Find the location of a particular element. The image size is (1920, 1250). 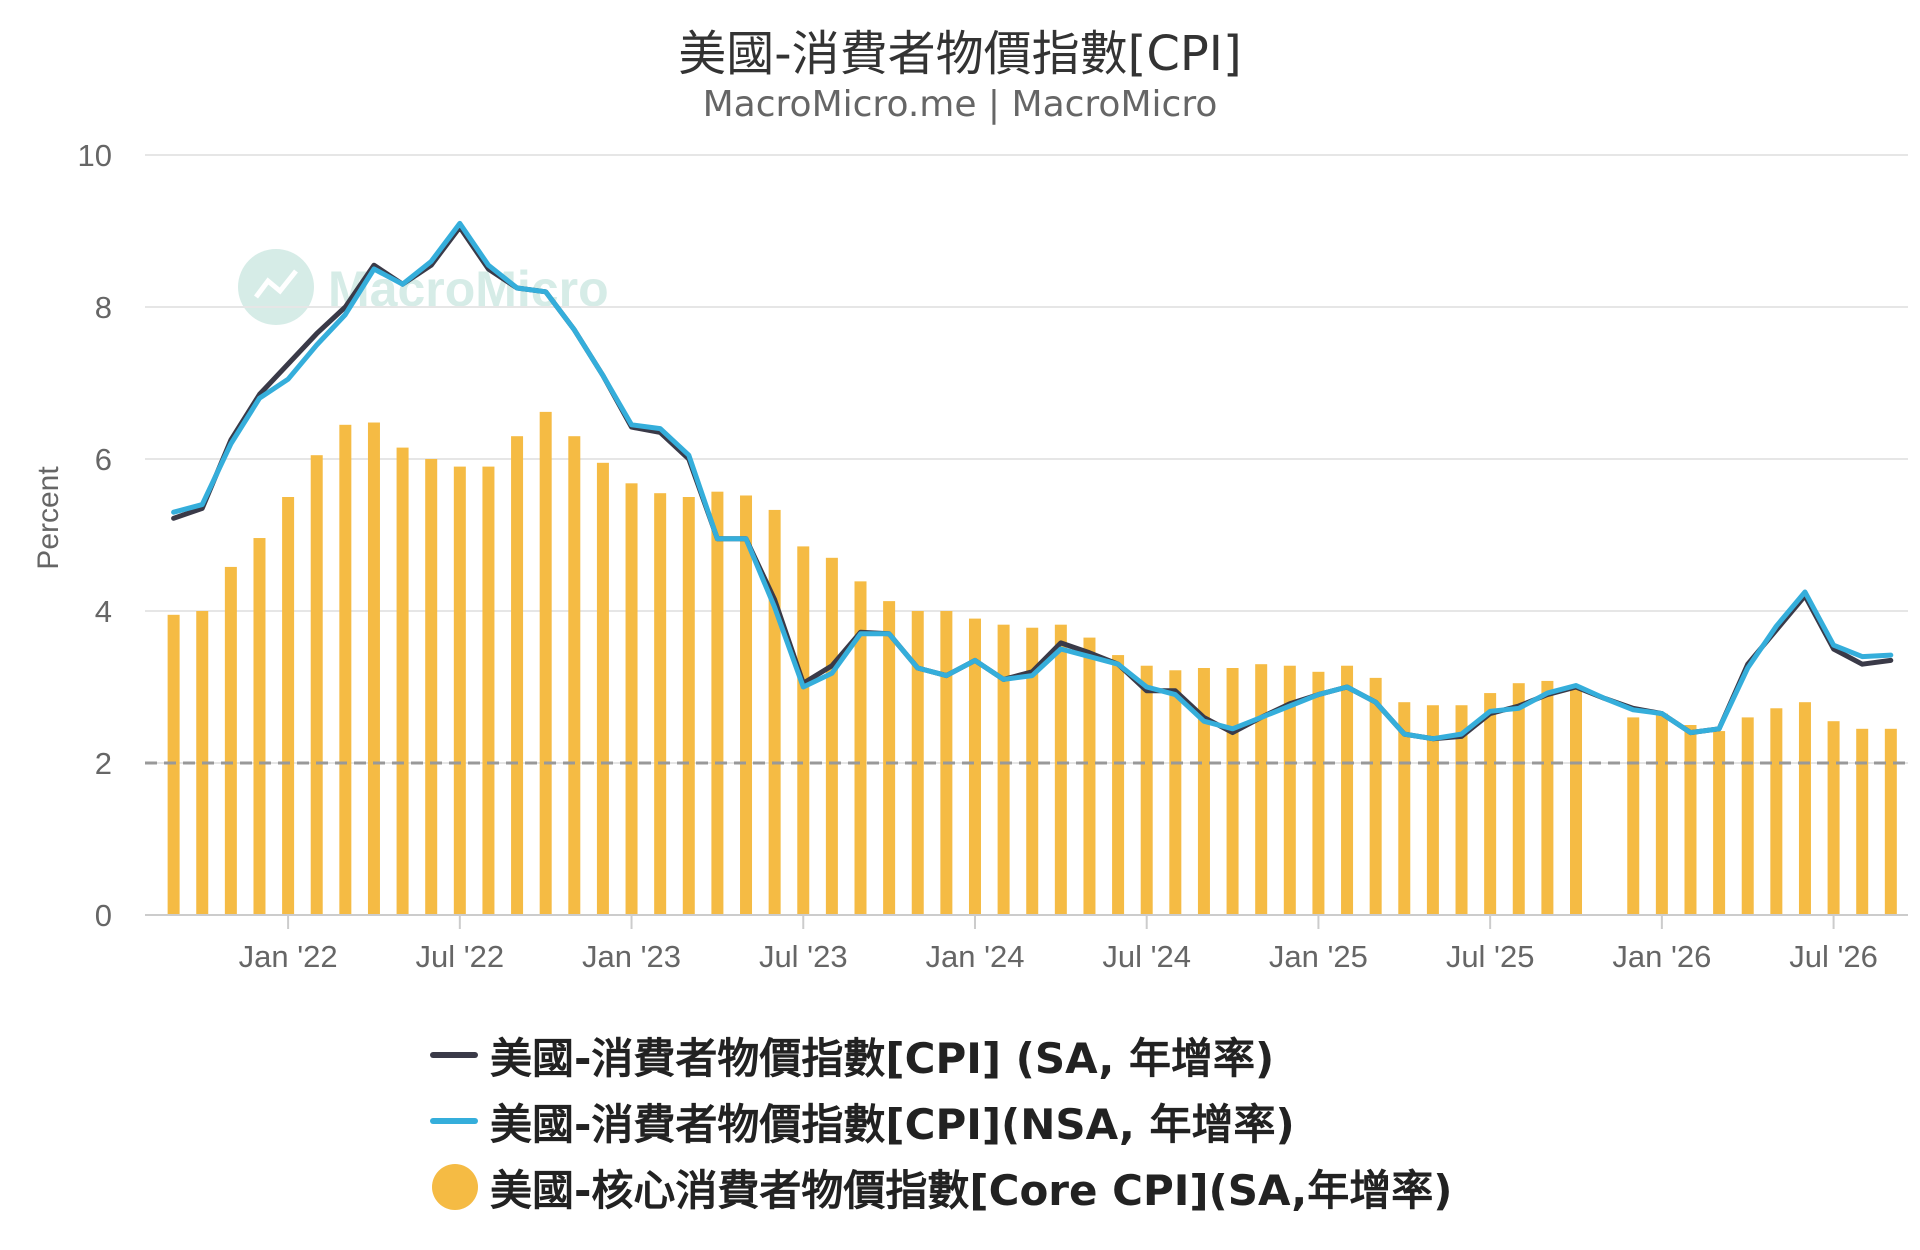

watermark: MacroMicro is located at coordinates (423, 287).